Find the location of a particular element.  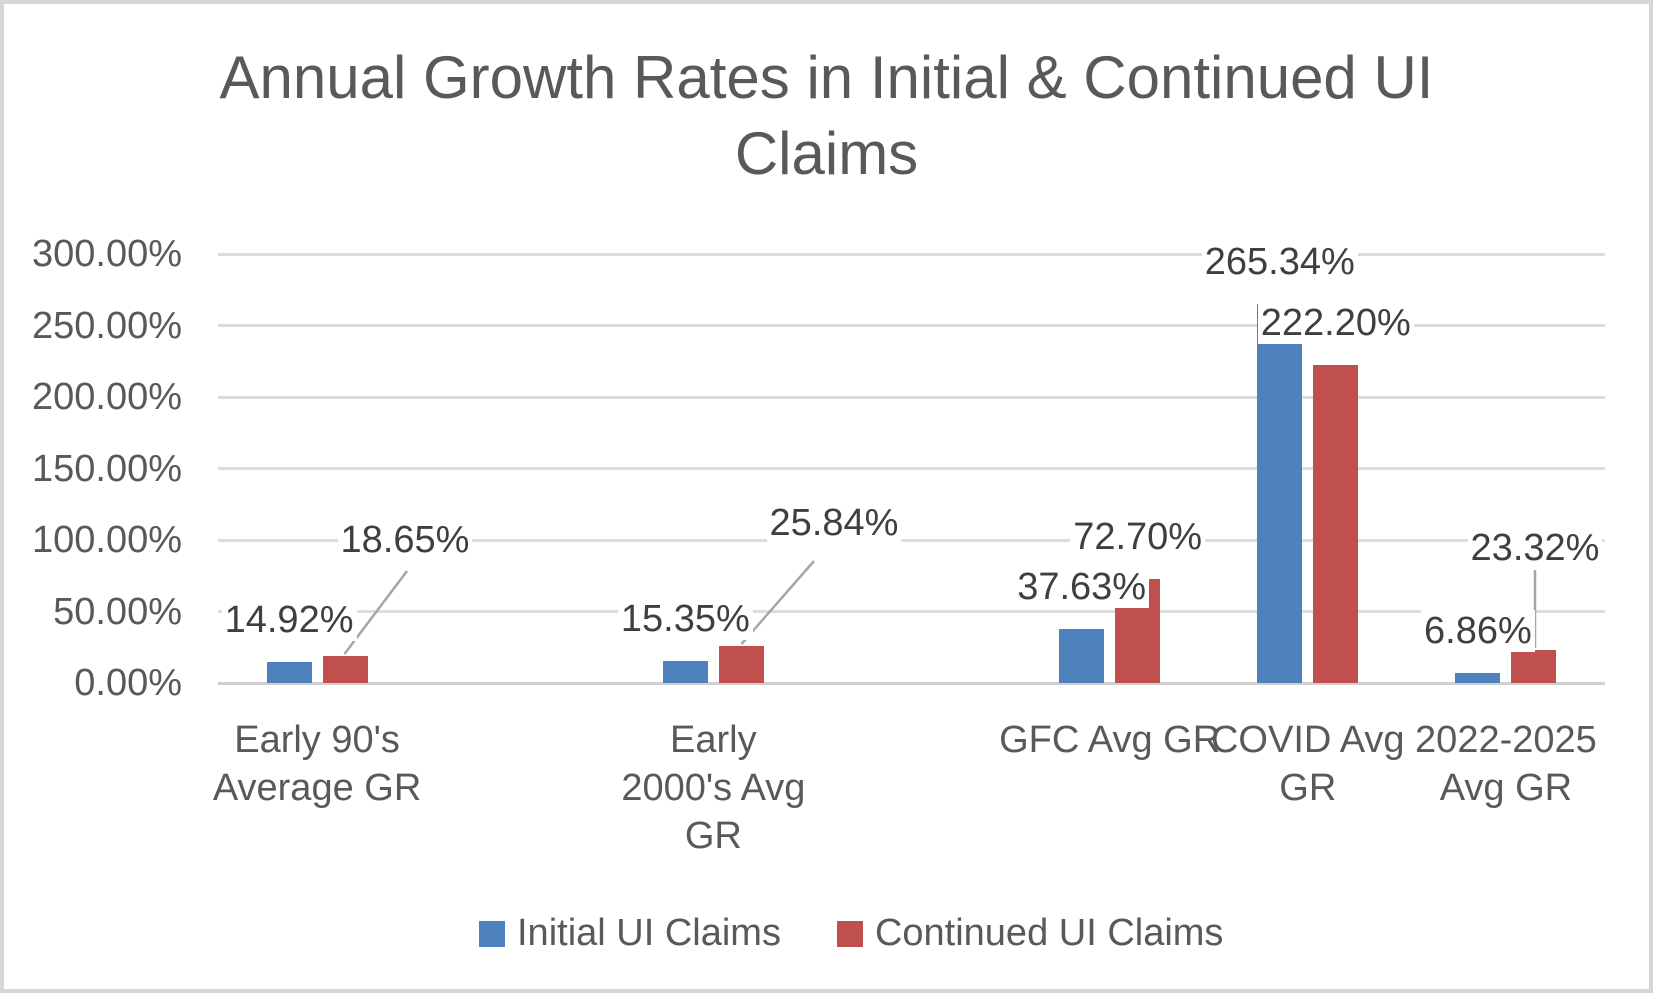

y-tick-label: 200.00% is located at coordinates (106, 397).